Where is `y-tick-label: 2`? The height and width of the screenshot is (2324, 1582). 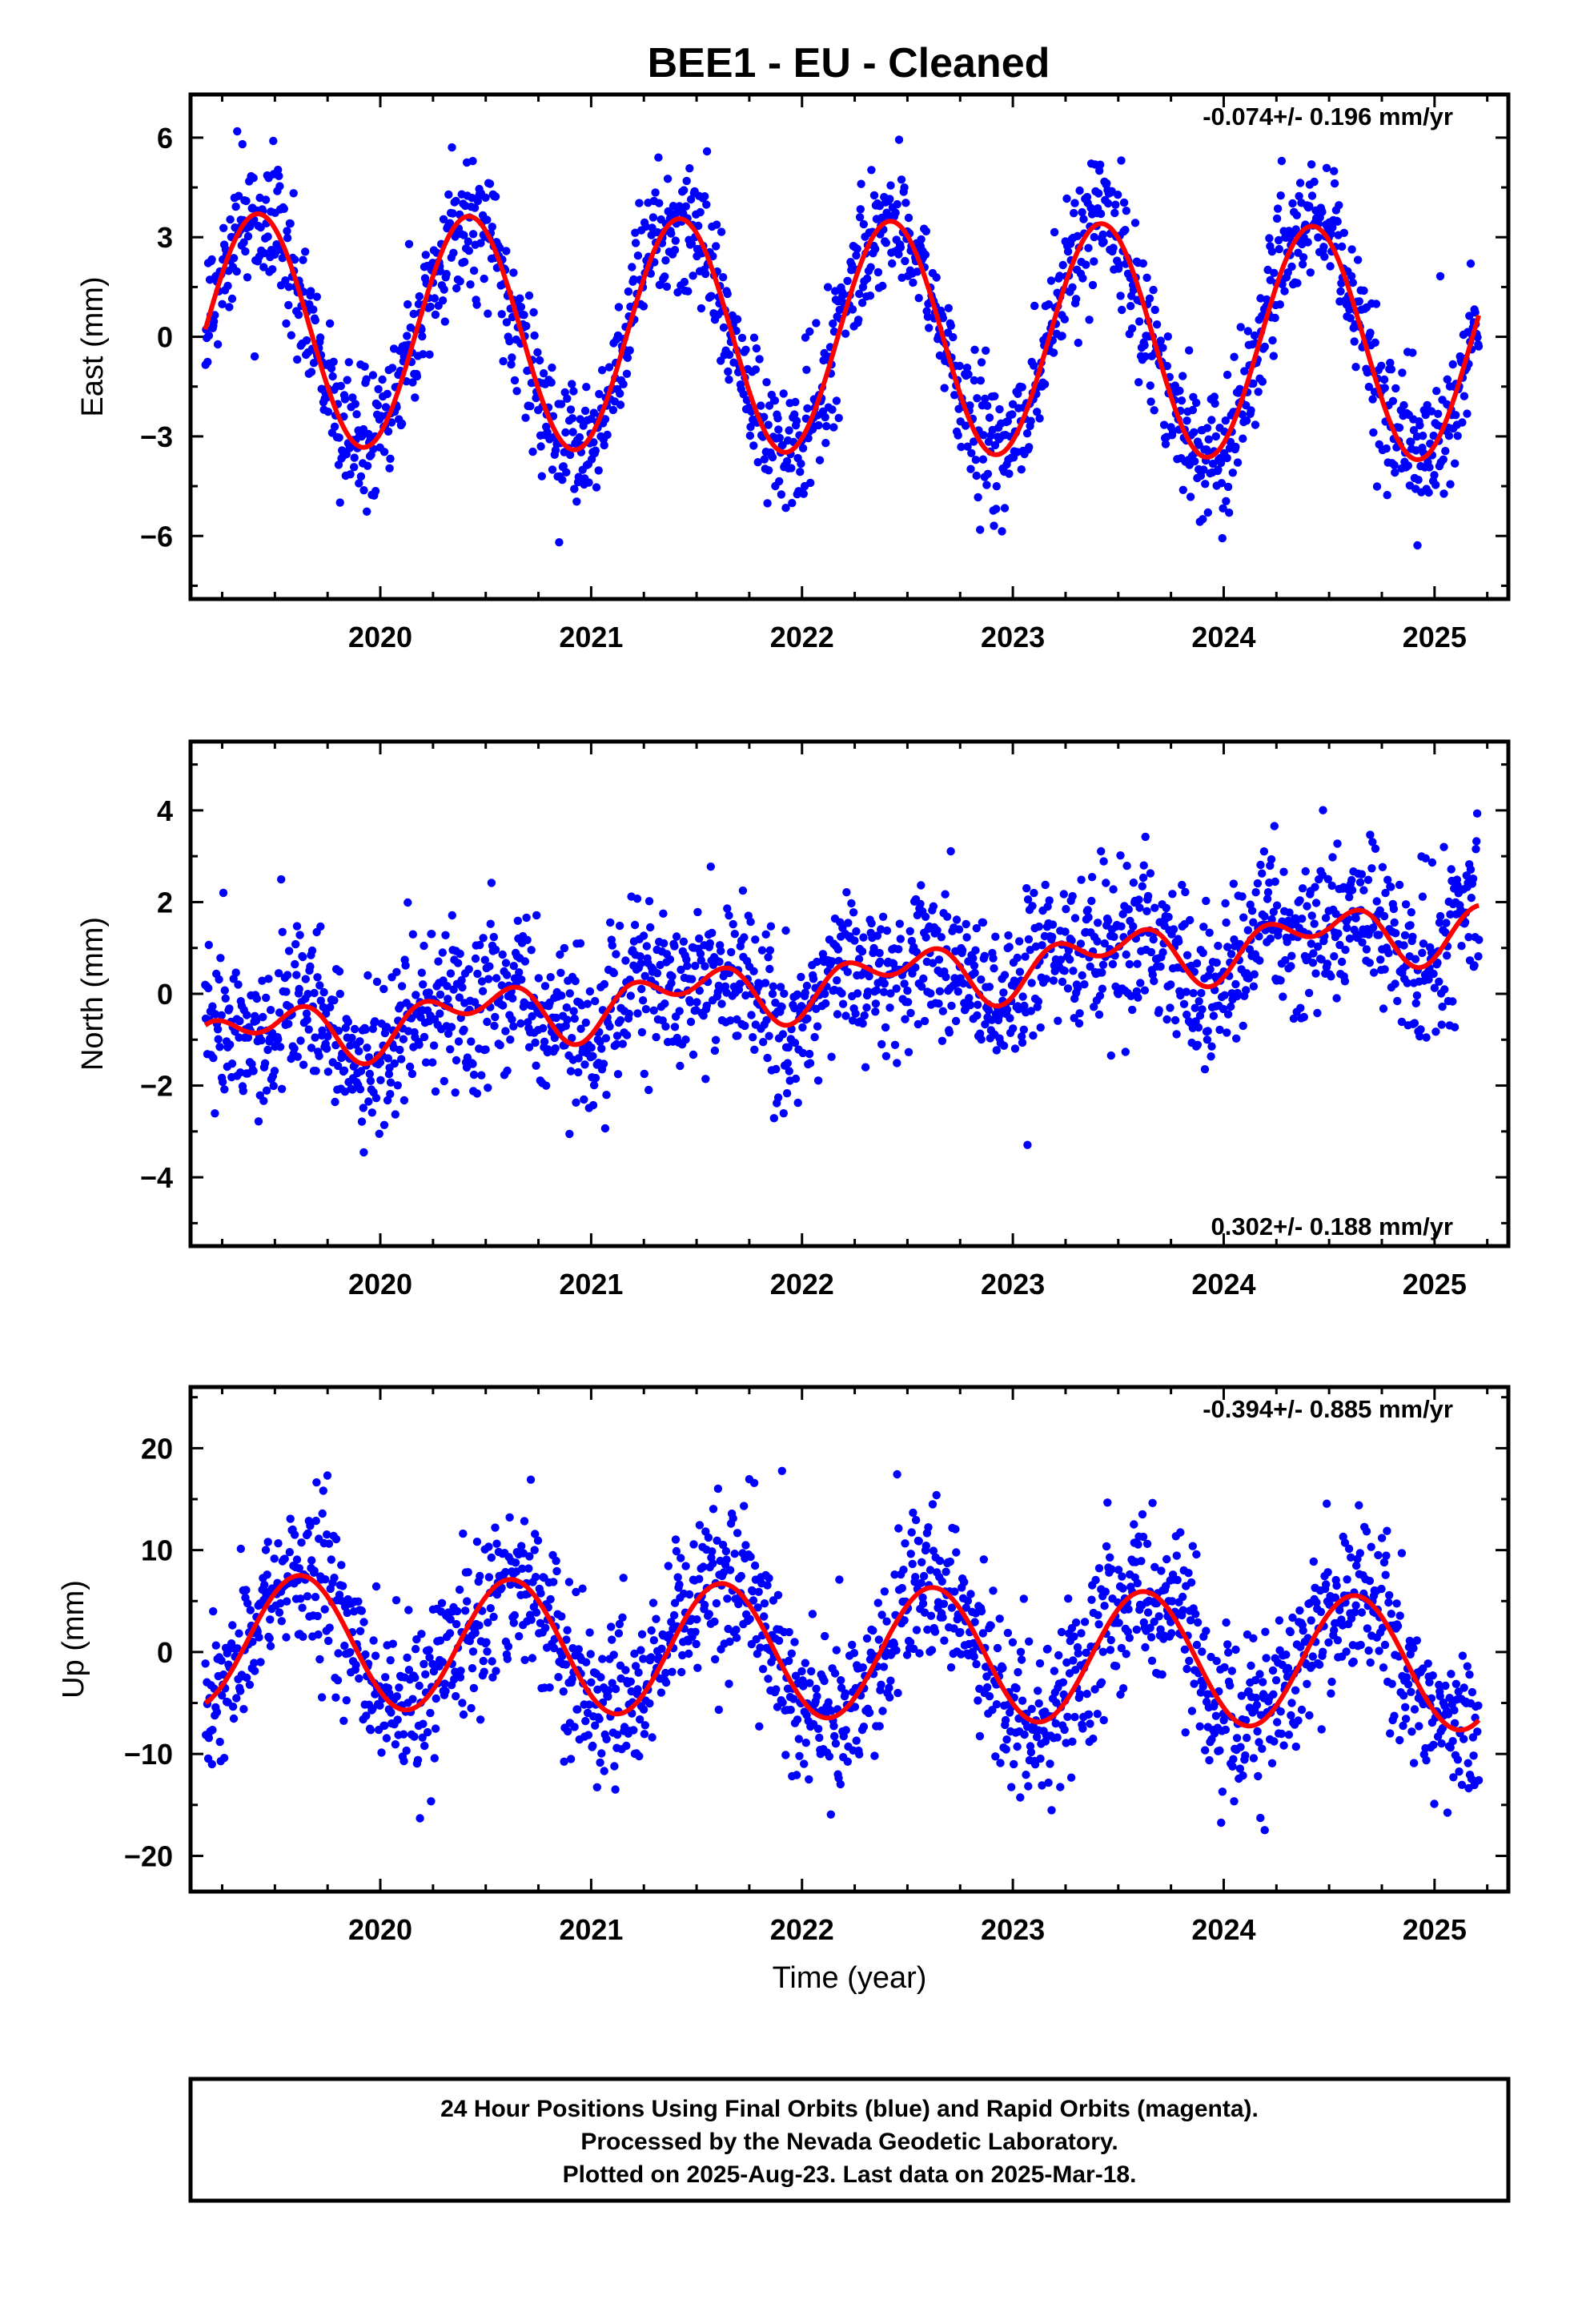
y-tick-label: 2 is located at coordinates (165, 902).